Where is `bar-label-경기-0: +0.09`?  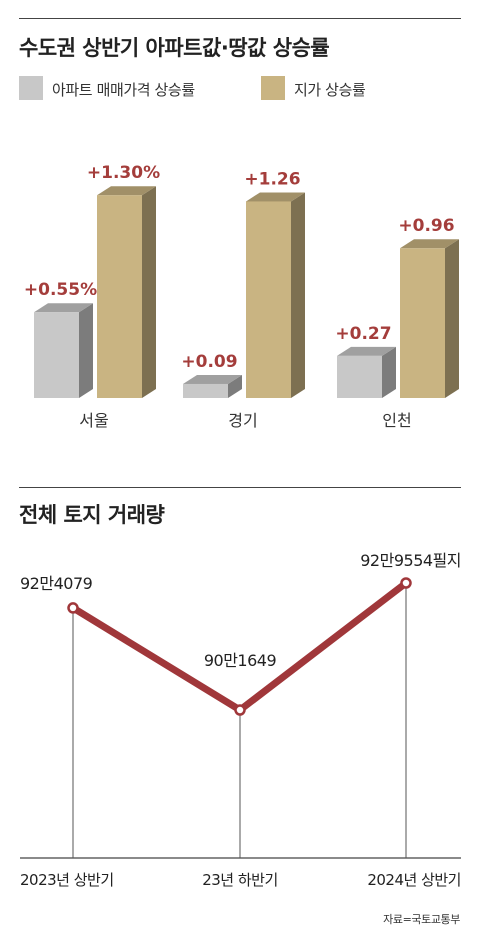
bar-label-경기-0: +0.09 is located at coordinates (209, 362).